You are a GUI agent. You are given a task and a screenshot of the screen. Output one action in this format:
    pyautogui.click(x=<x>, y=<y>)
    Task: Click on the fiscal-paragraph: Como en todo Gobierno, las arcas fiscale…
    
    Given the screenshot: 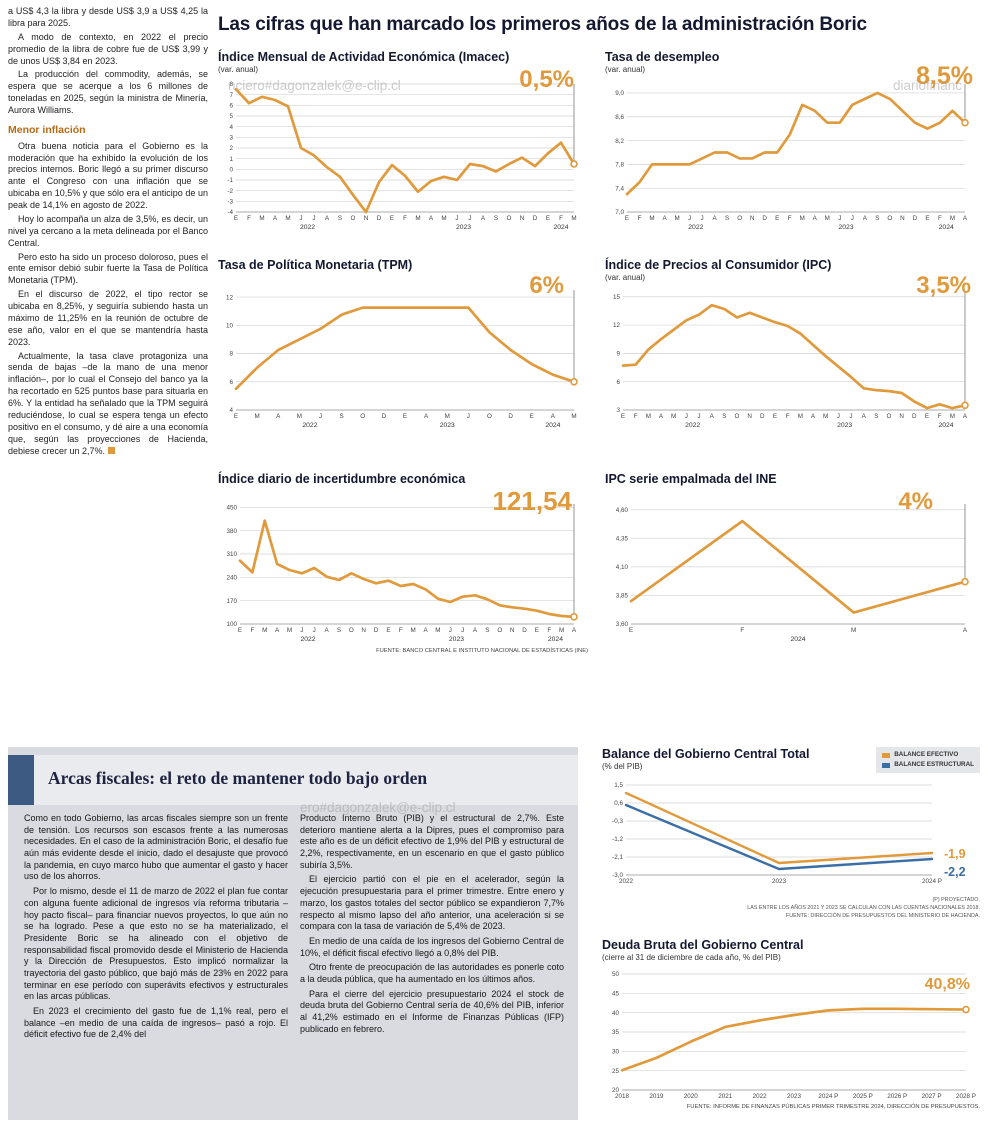 What is the action you would take?
    pyautogui.click(x=156, y=847)
    